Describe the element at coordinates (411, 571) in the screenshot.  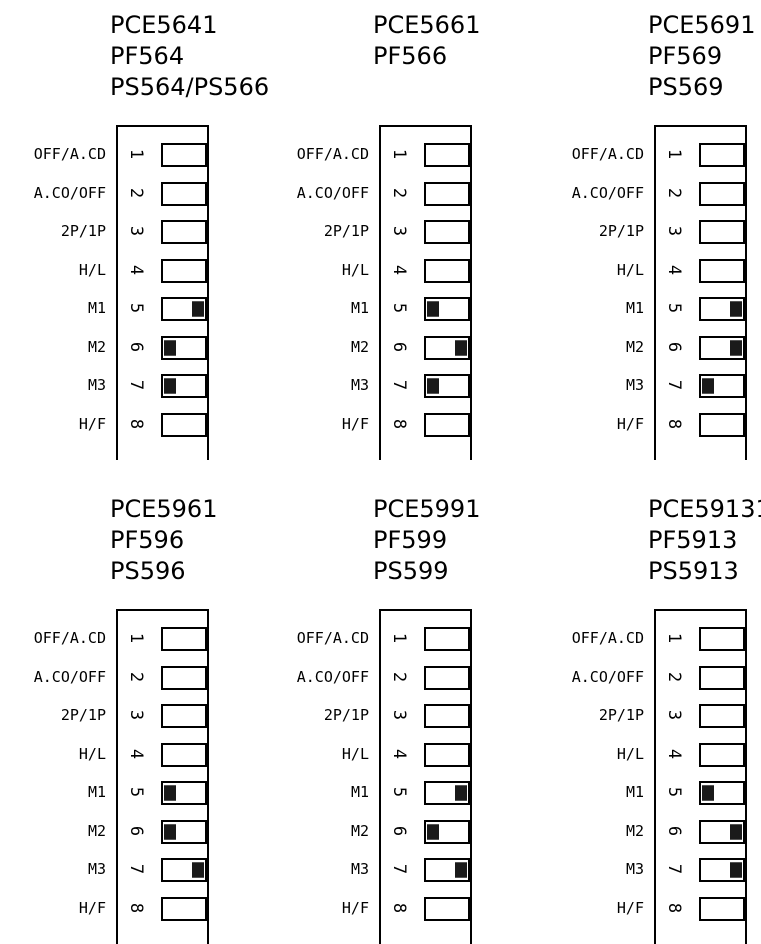
I see `model-name: PS599` at that location.